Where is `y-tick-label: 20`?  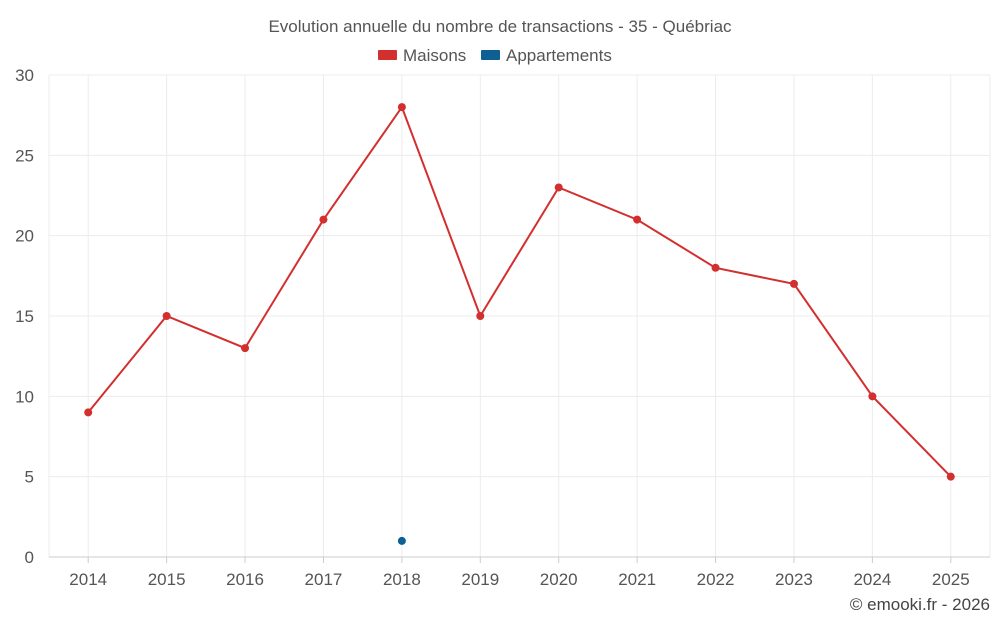
y-tick-label: 20 is located at coordinates (24, 236).